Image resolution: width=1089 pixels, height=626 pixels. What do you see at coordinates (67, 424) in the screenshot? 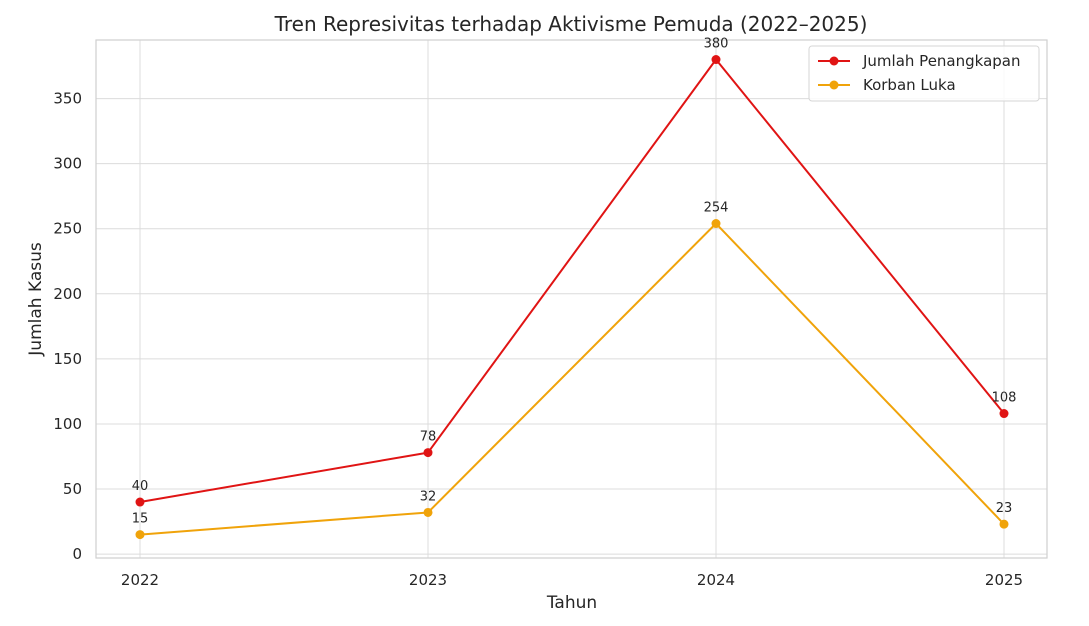
I see `y-tick-label-100: 100` at bounding box center [67, 424].